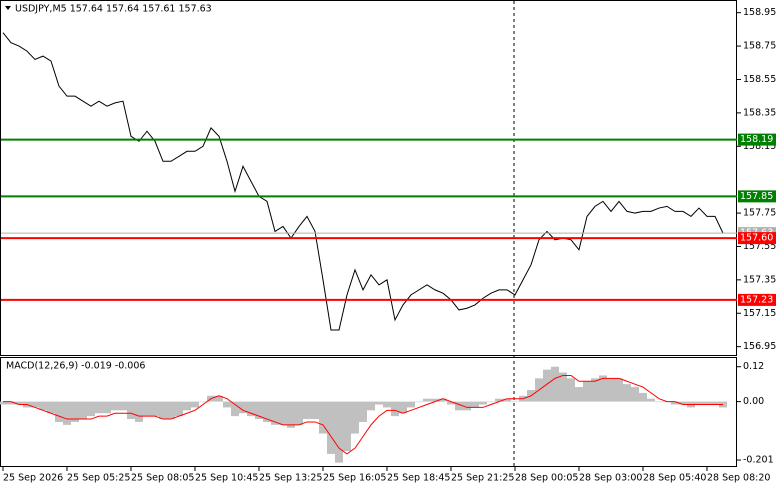 Image resolution: width=781 pixels, height=489 pixels. I want to click on level-label: 157.60, so click(756, 238).